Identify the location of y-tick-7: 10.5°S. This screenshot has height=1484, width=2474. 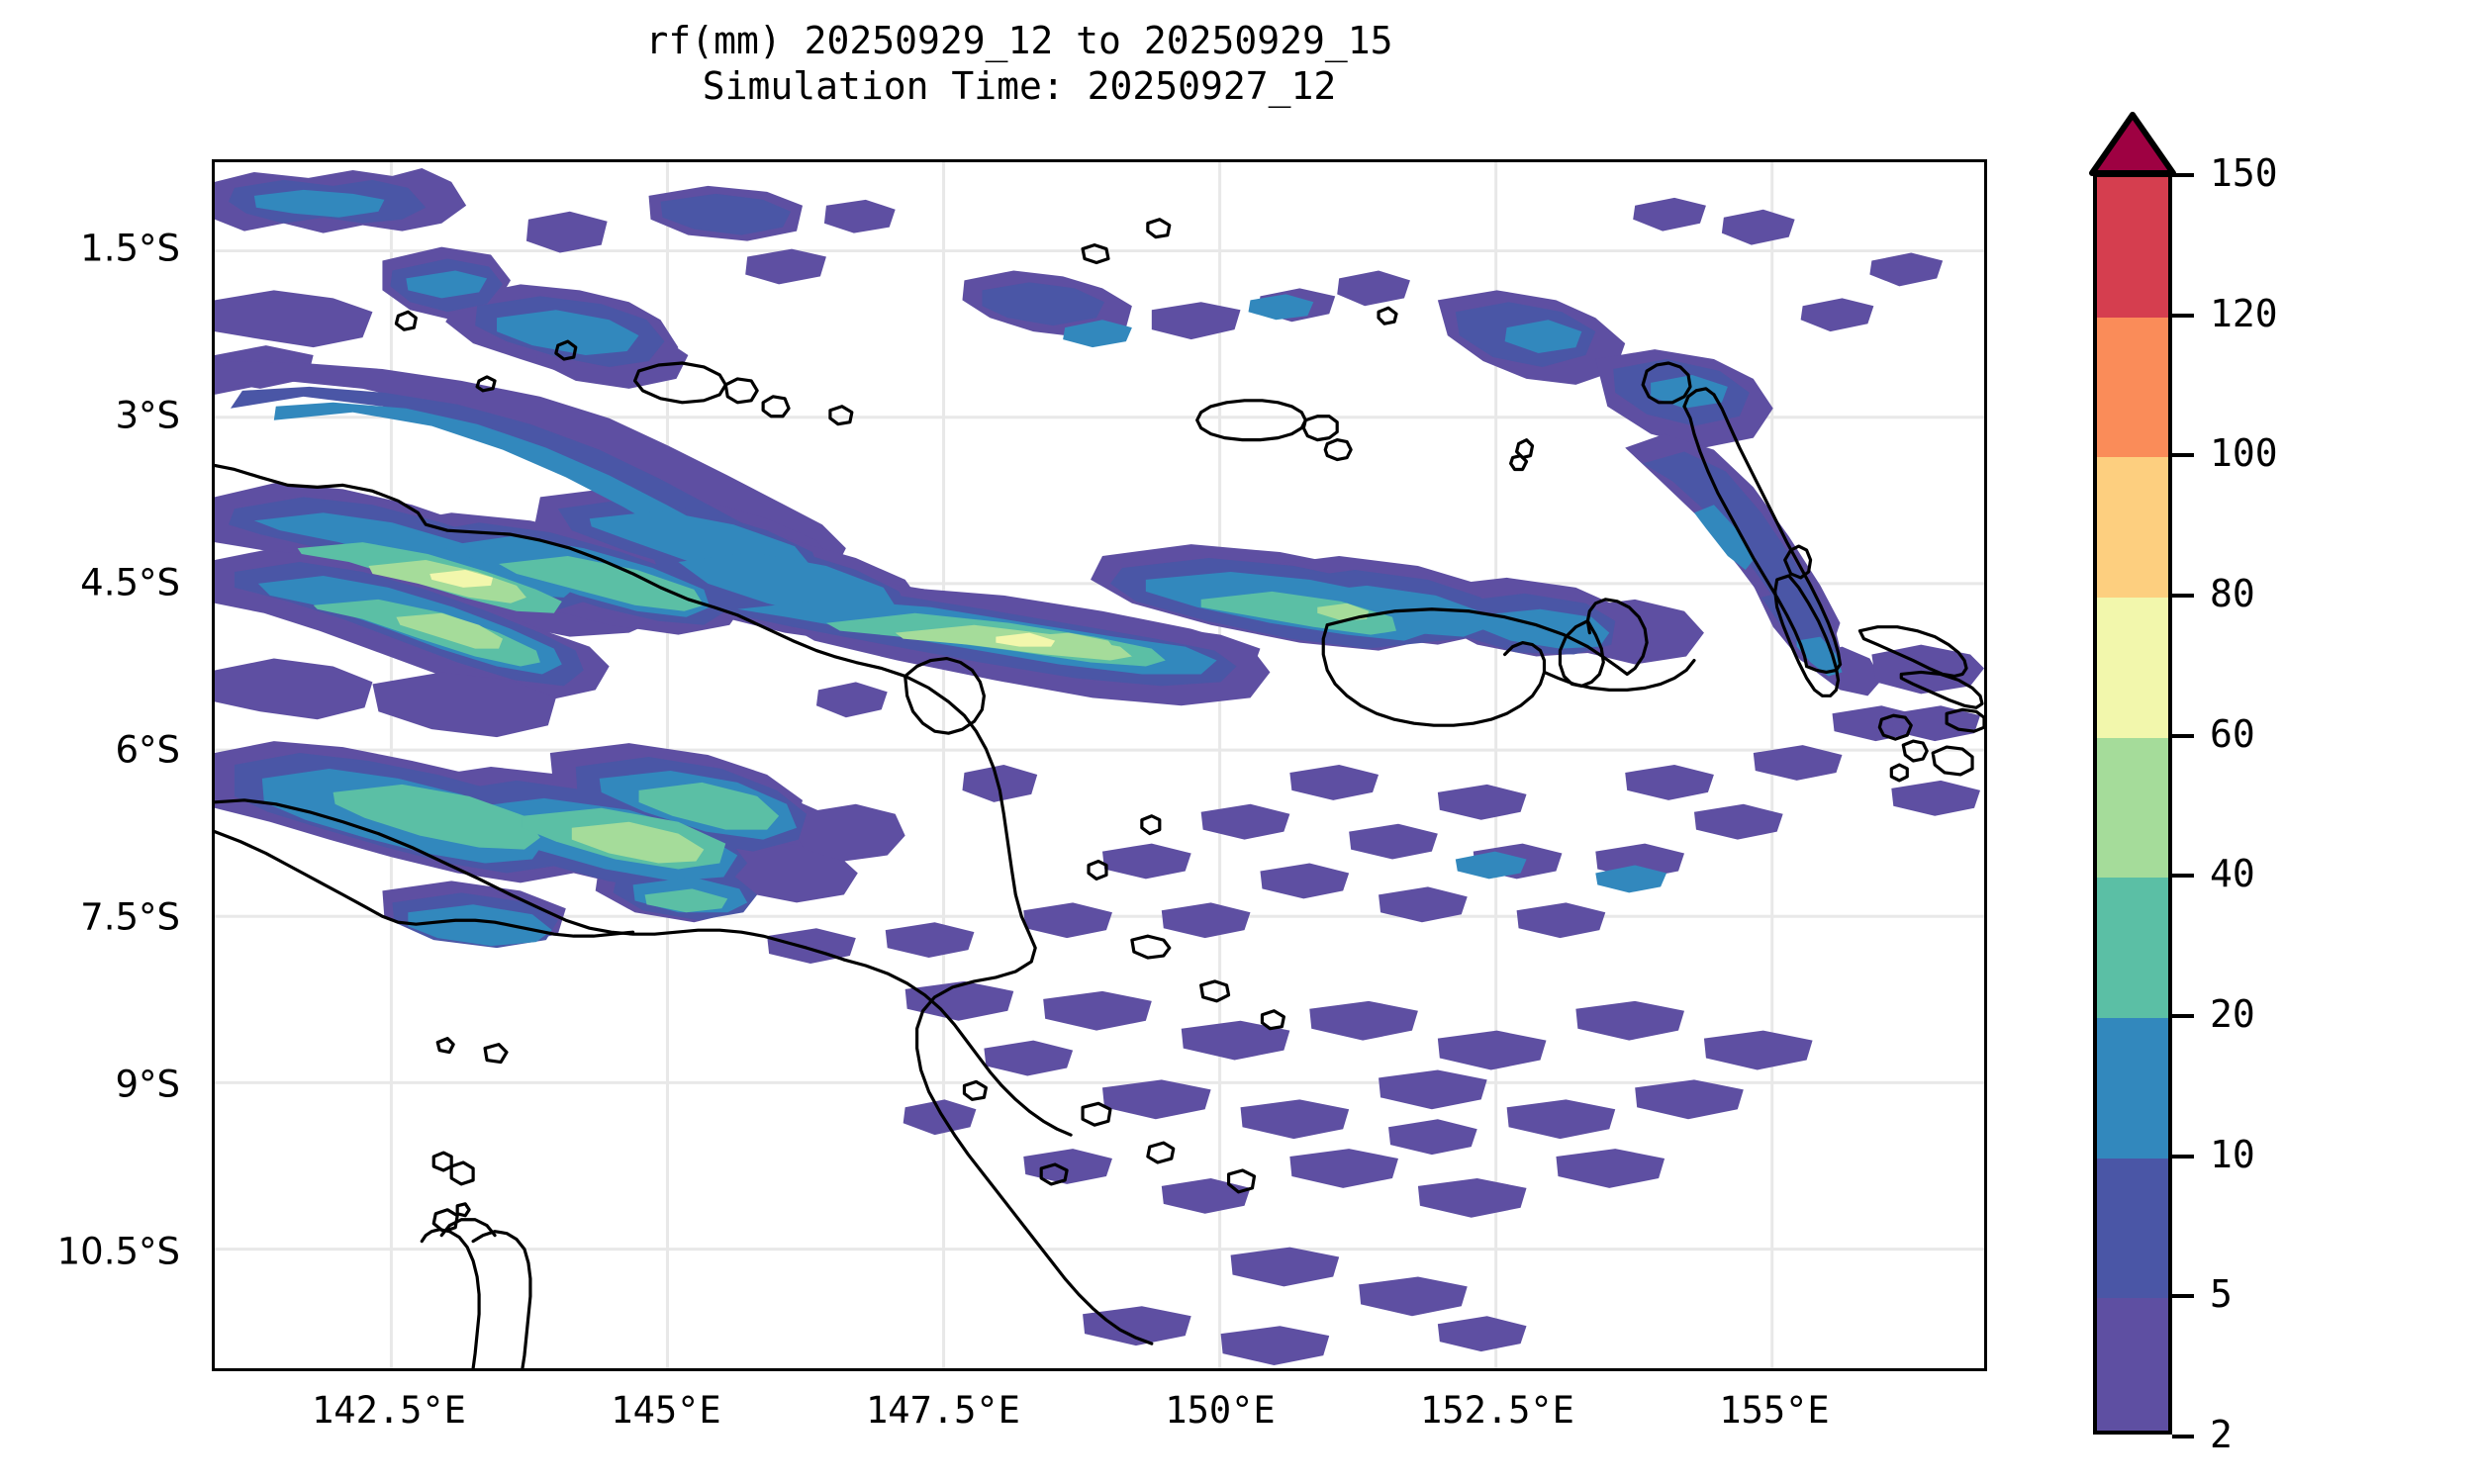
(118, 1251).